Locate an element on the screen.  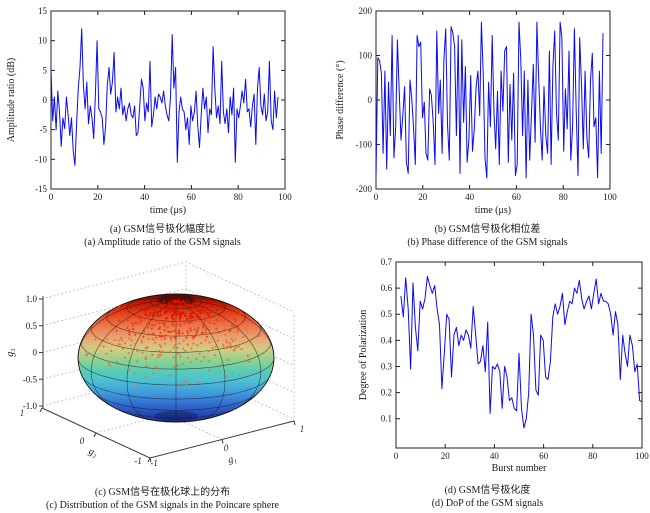
svg-text: -15 is located at coordinates (41, 189).